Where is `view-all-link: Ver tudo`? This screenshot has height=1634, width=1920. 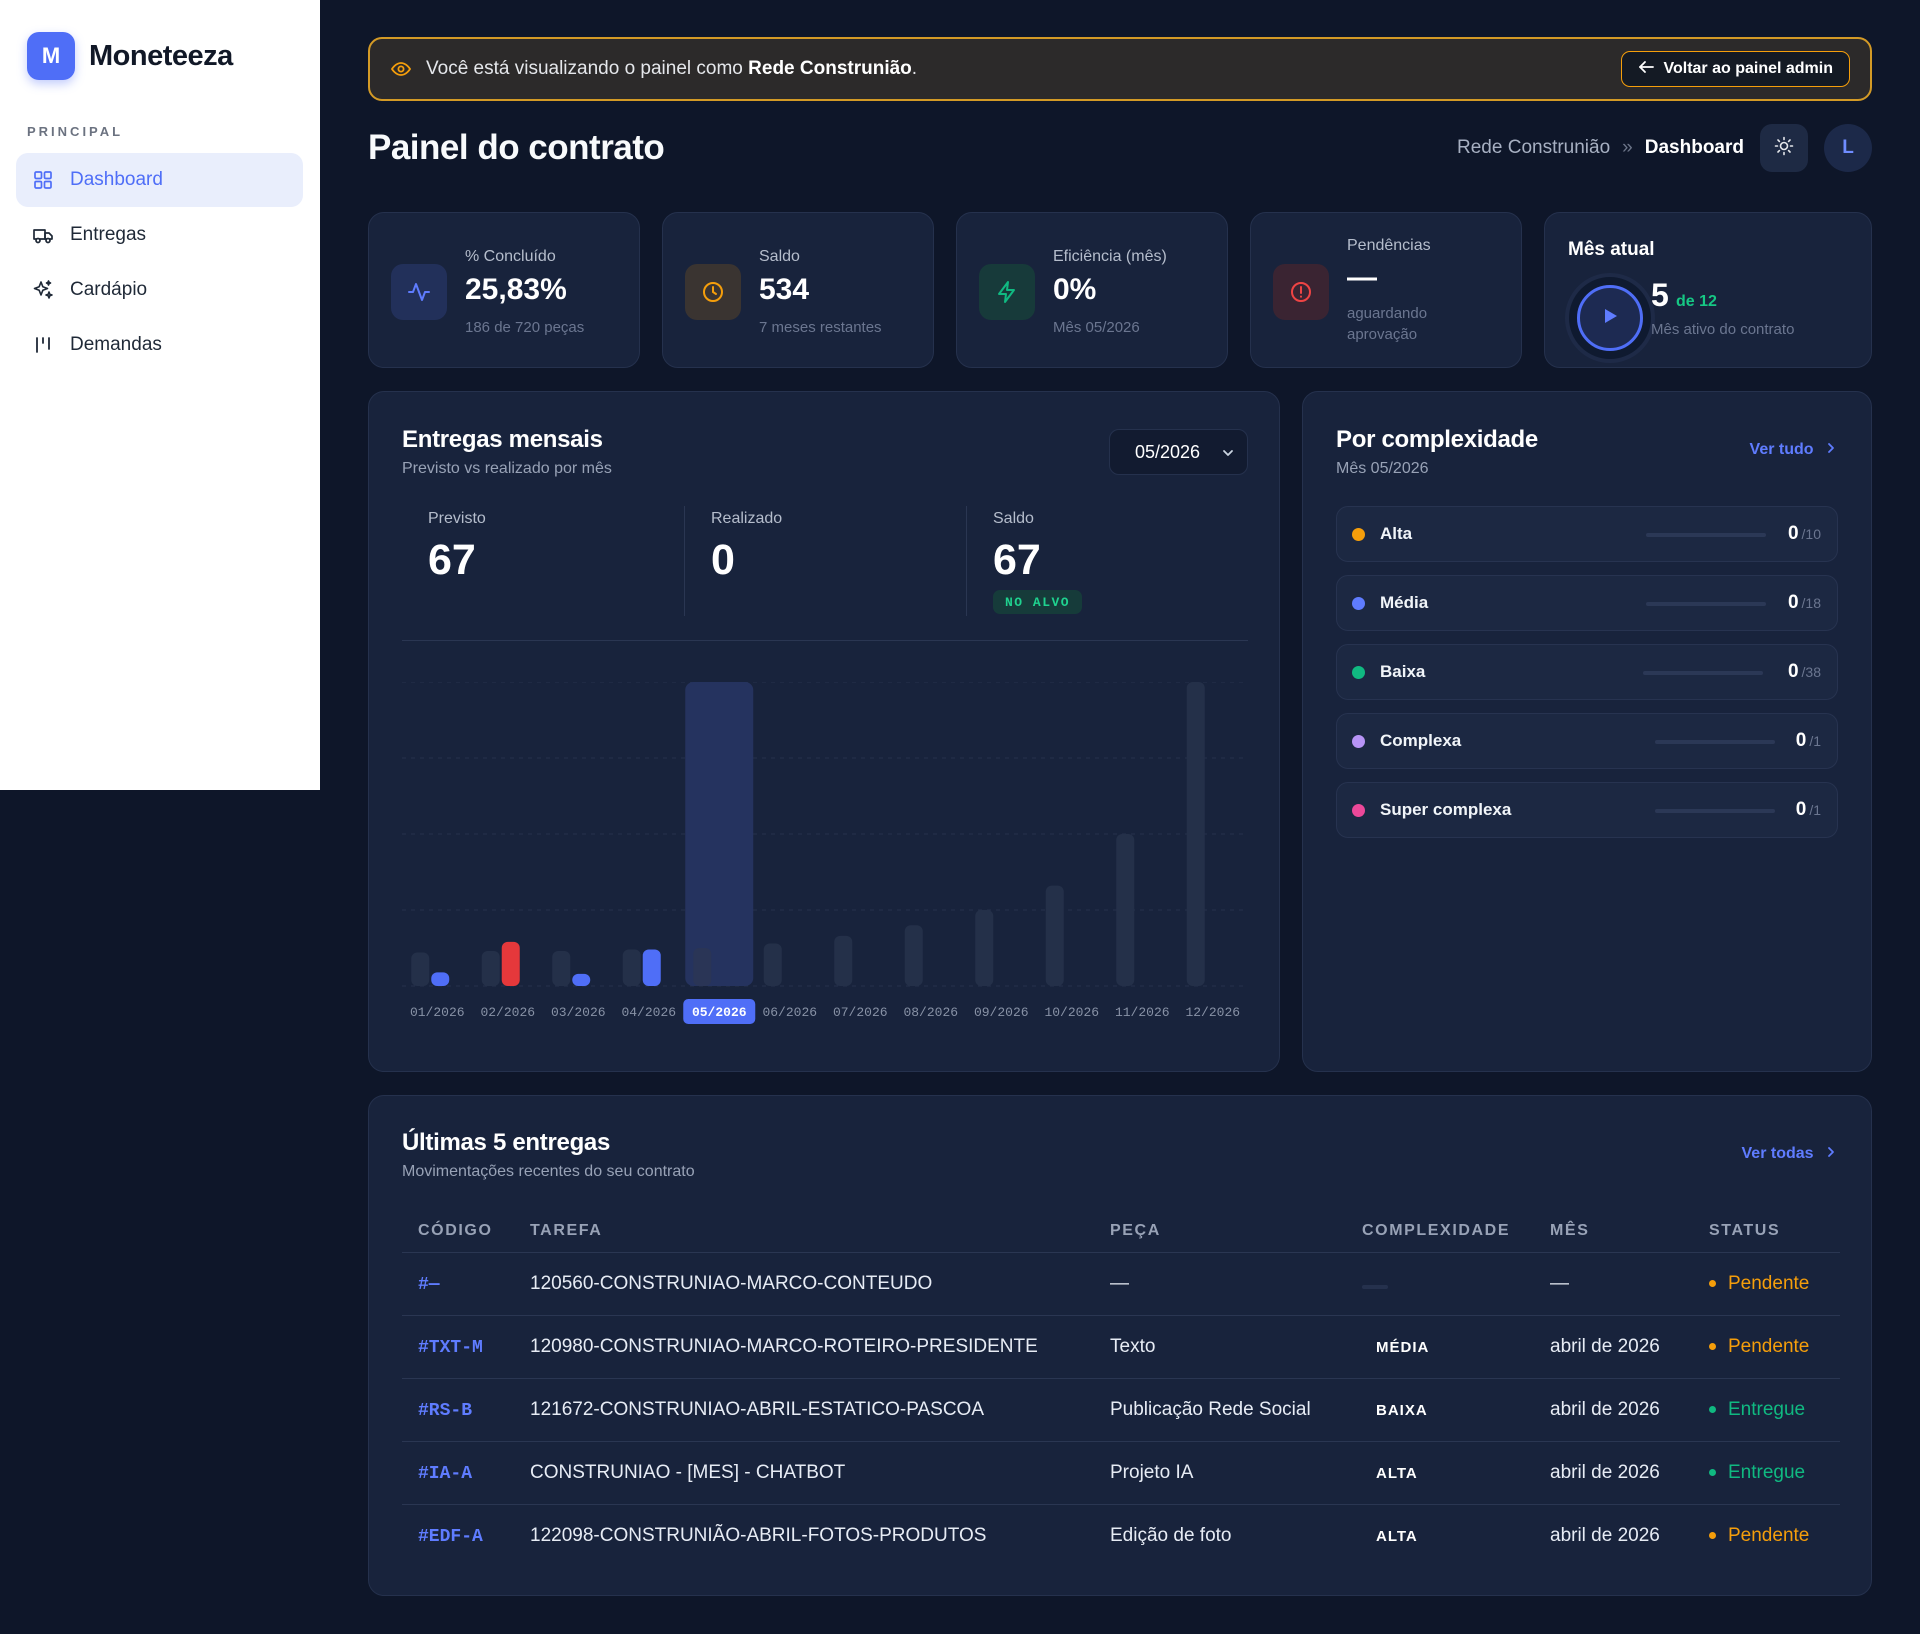 view-all-link: Ver tudo is located at coordinates (1793, 450).